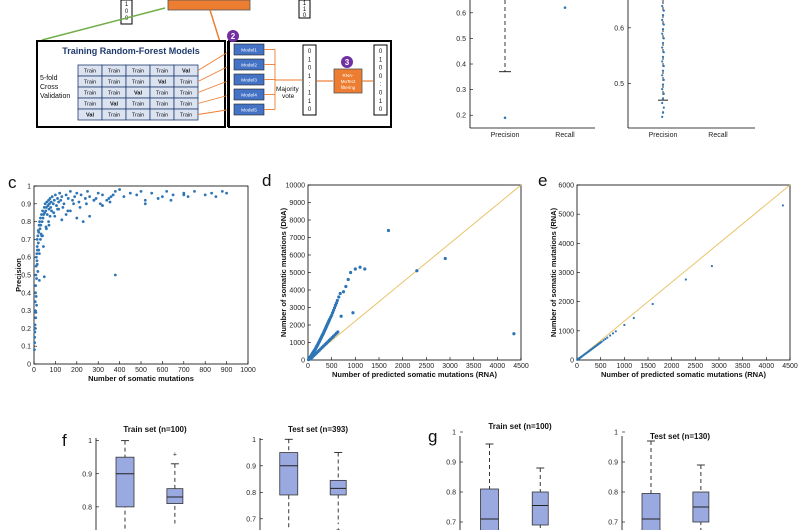 This screenshot has height=530, width=800. I want to click on step2-badge, so click(233, 36).